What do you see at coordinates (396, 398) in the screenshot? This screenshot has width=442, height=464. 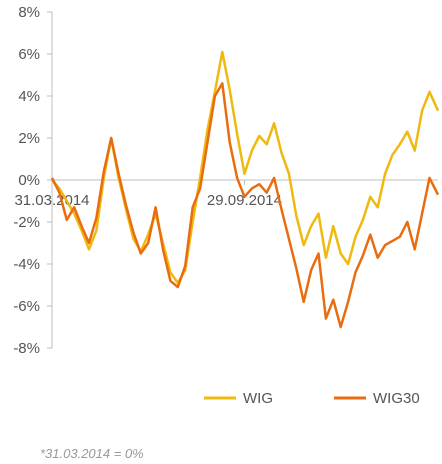 I see `legend-label-wig30: WIG30` at bounding box center [396, 398].